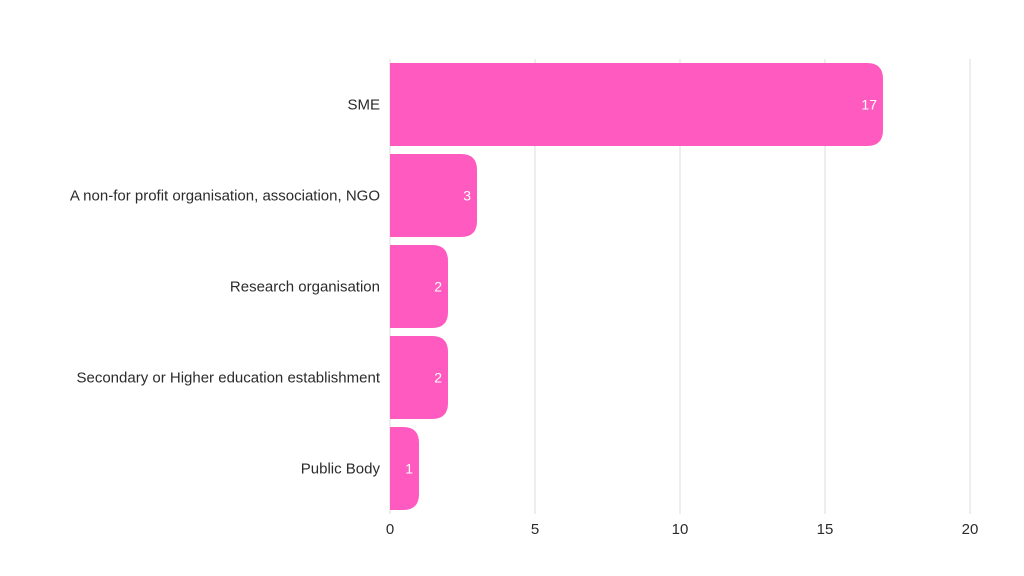 This screenshot has width=1024, height=576. Describe the element at coordinates (869, 105) in the screenshot. I see `bar-value-label: 17` at that location.